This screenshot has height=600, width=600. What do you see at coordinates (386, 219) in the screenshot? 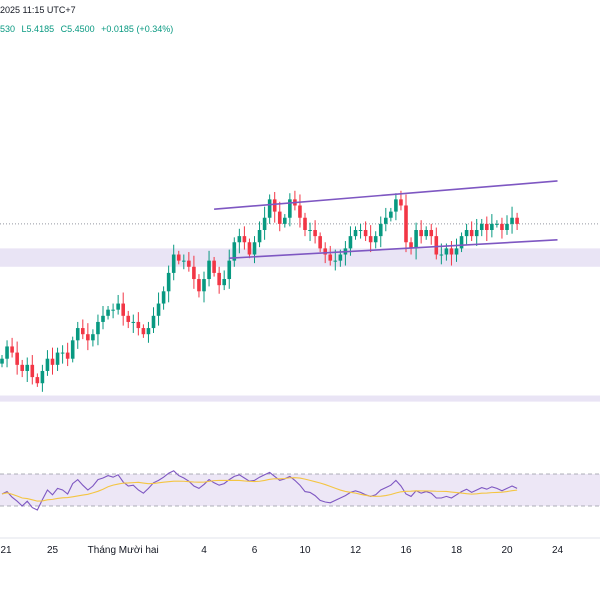
I see `trend-channel` at bounding box center [386, 219].